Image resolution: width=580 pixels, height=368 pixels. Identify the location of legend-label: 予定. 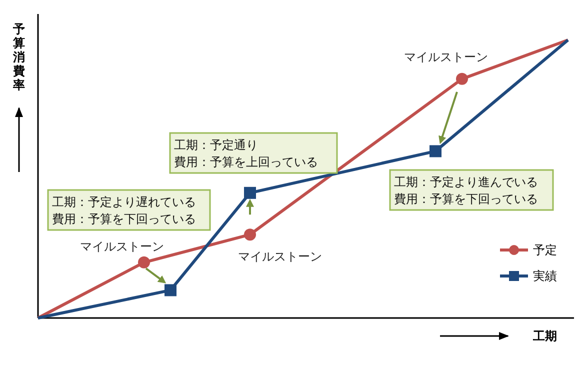
(545, 250).